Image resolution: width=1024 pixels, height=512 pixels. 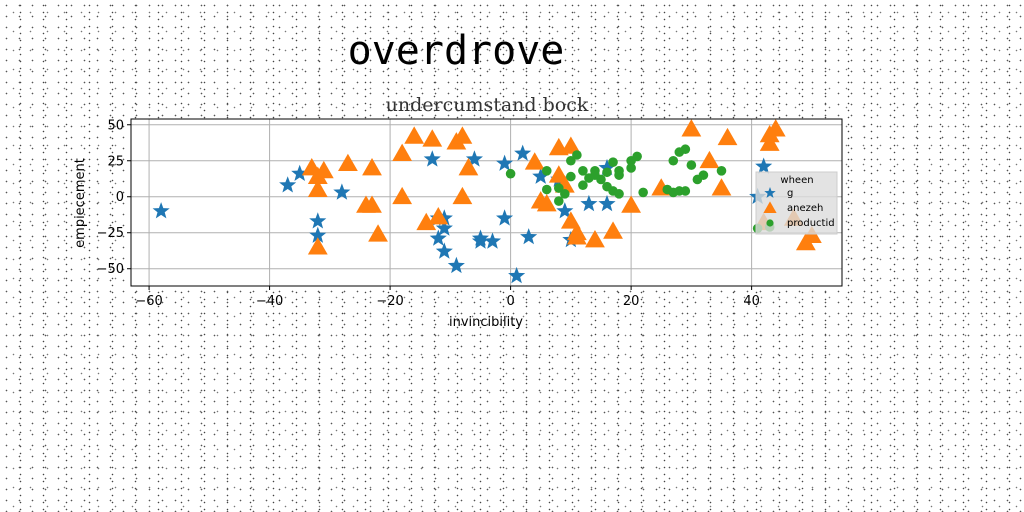 I want to click on legend-title: wheen, so click(x=796, y=180).